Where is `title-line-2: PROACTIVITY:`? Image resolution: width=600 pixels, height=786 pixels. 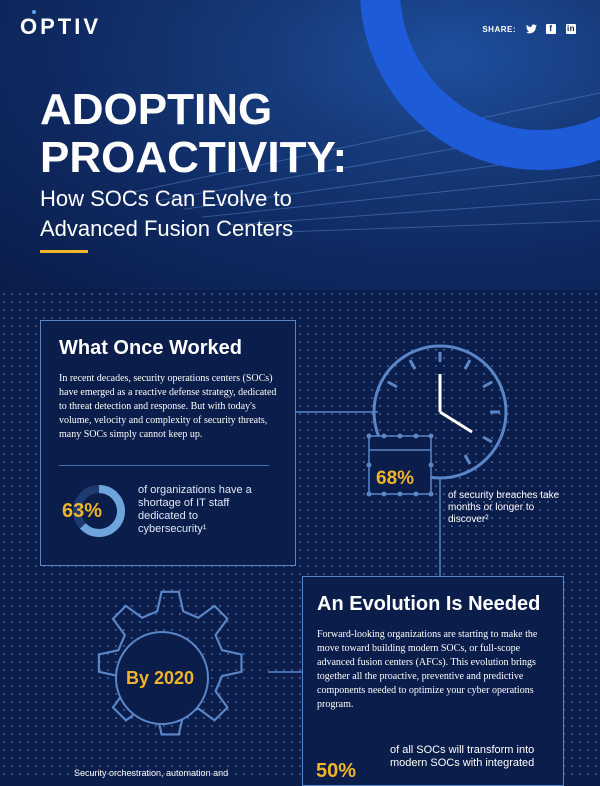
title-line-2: PROACTIVITY: is located at coordinates (194, 157).